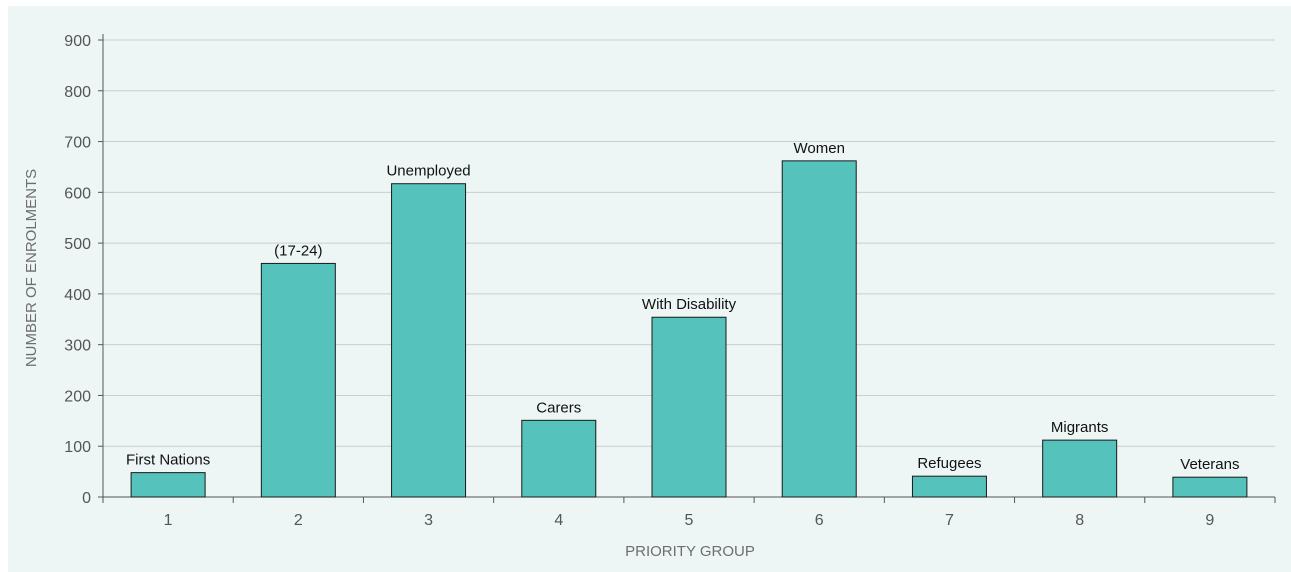 The height and width of the screenshot is (572, 1291). I want to click on x-tick-label: 1, so click(168, 520).